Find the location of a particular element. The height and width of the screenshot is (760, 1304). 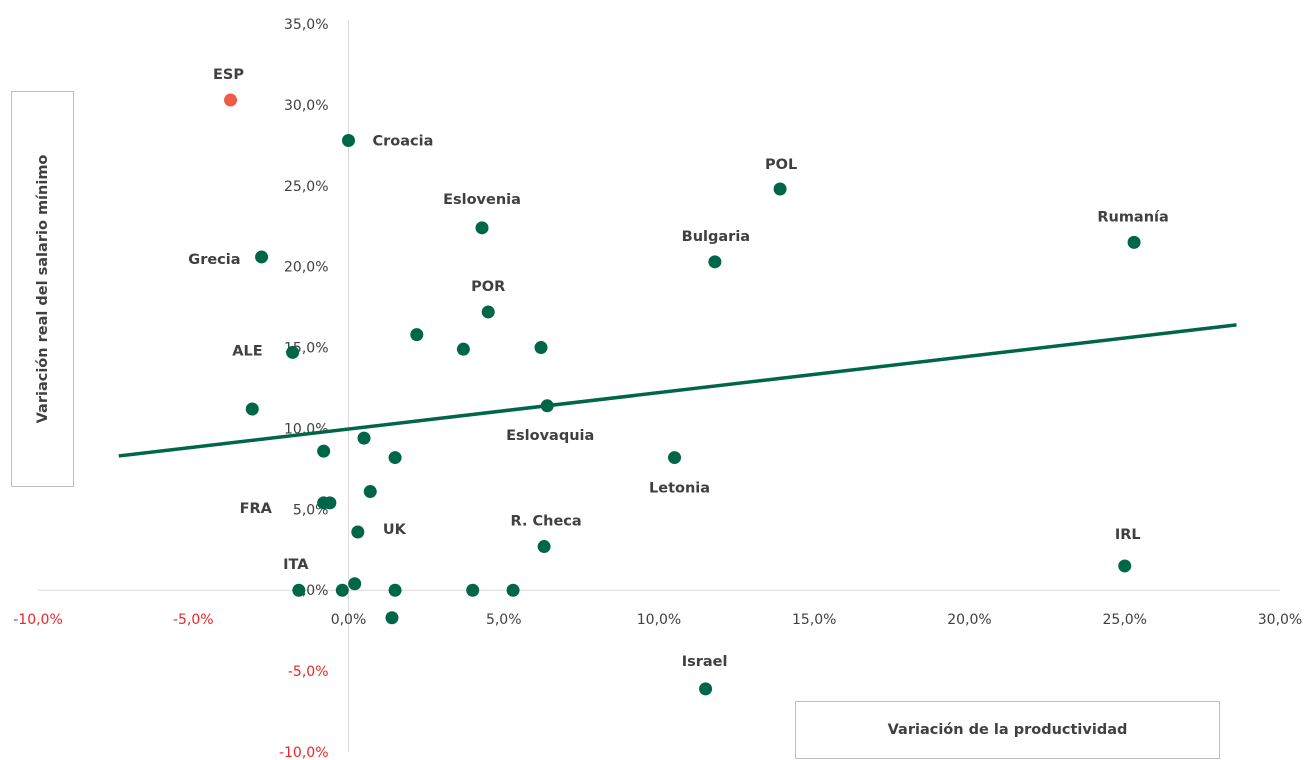

x-axis-title: Variación de la productividad is located at coordinates (1007, 730).